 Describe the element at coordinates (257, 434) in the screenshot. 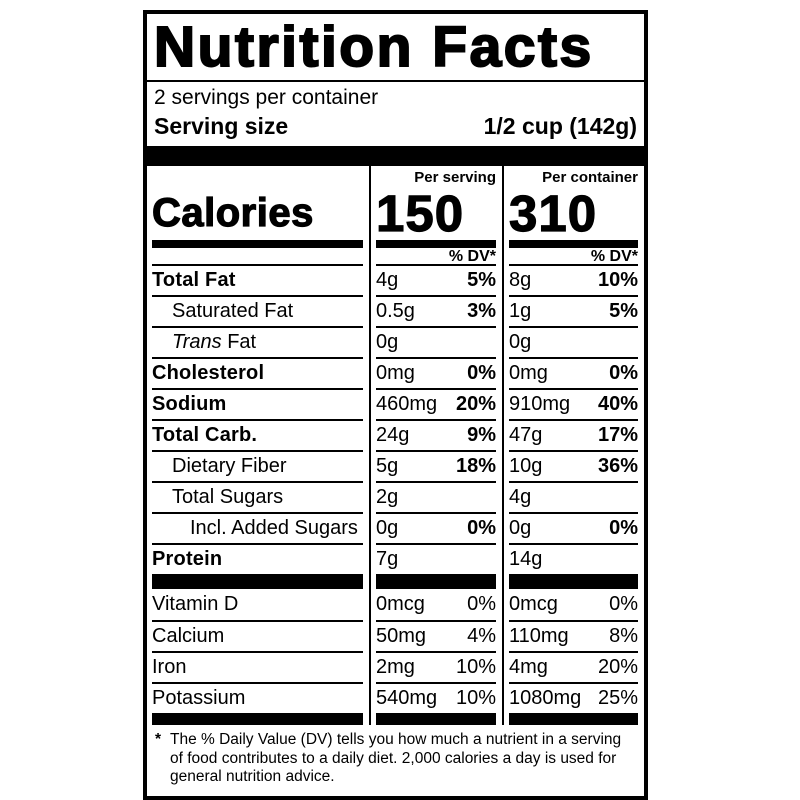

I see `nutrient-row: Total Carb.` at that location.